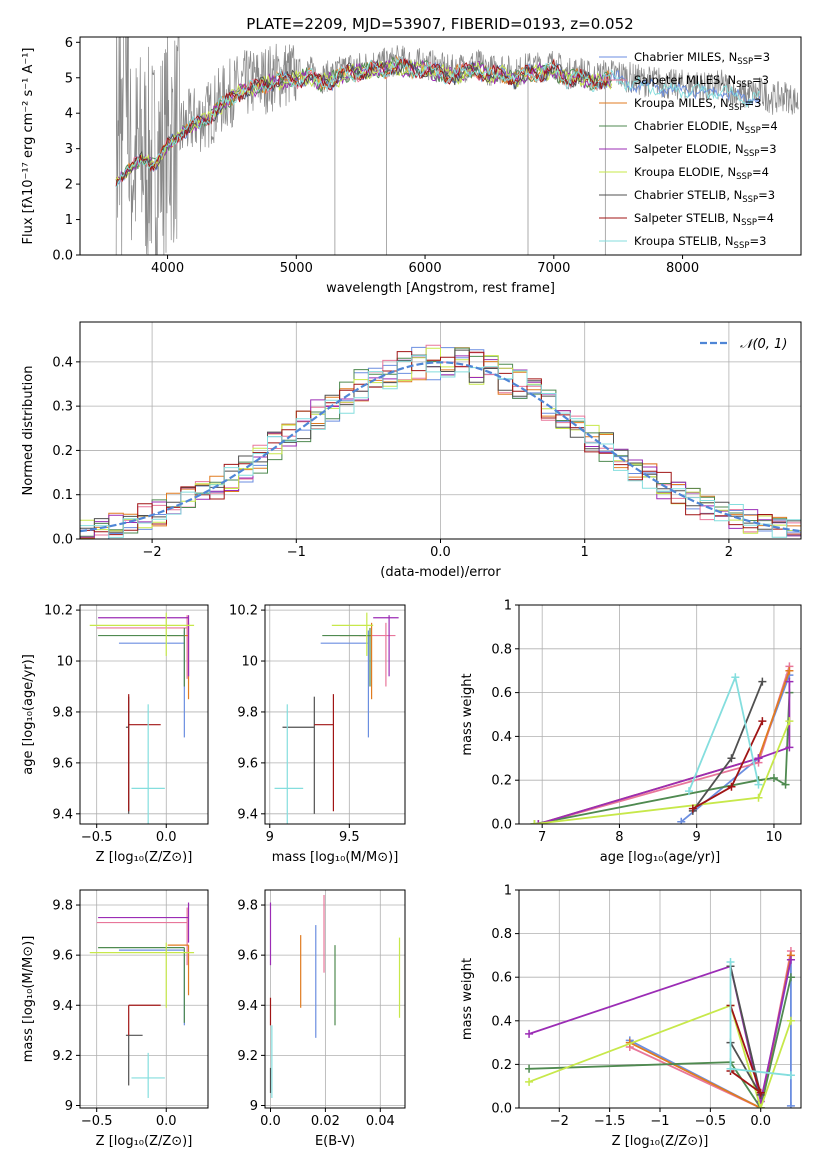 Image resolution: width=819 pixels, height=1170 pixels. I want to click on residual-histogram, so click(440, 443).